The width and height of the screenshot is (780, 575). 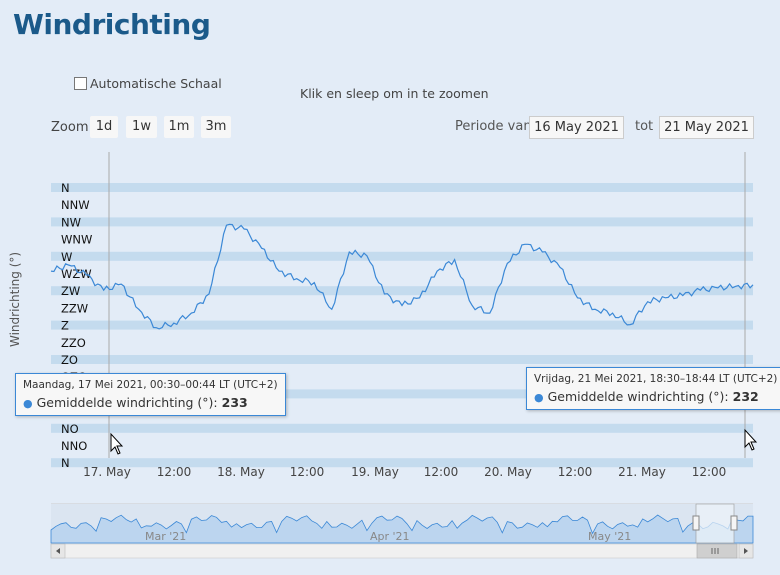 What do you see at coordinates (70, 127) in the screenshot?
I see `zoom-label: Zoom` at bounding box center [70, 127].